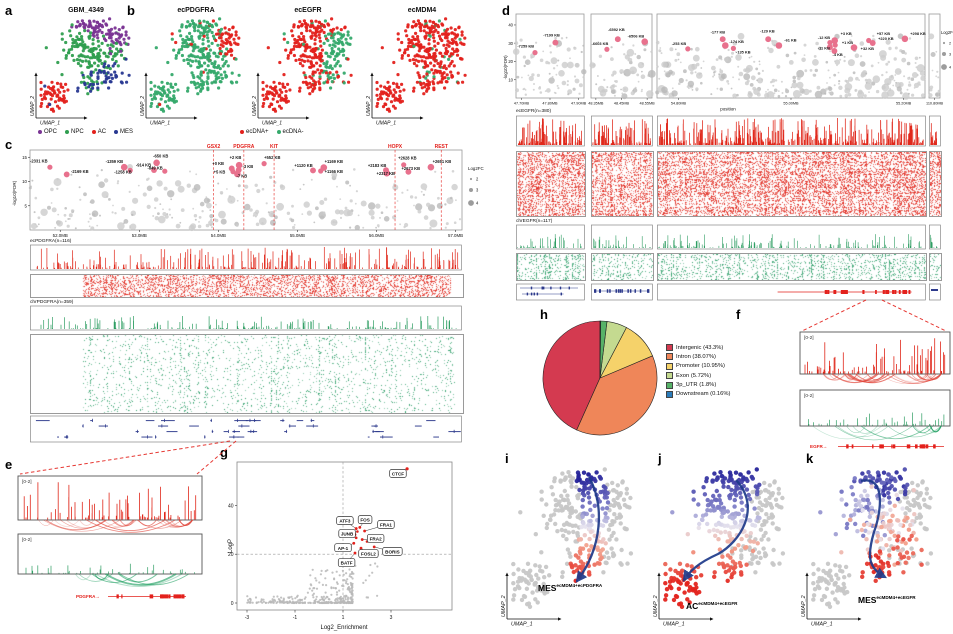 This screenshot has width=953, height=634. I want to click on umap-b2-title: ecEGFR, so click(308, 10).